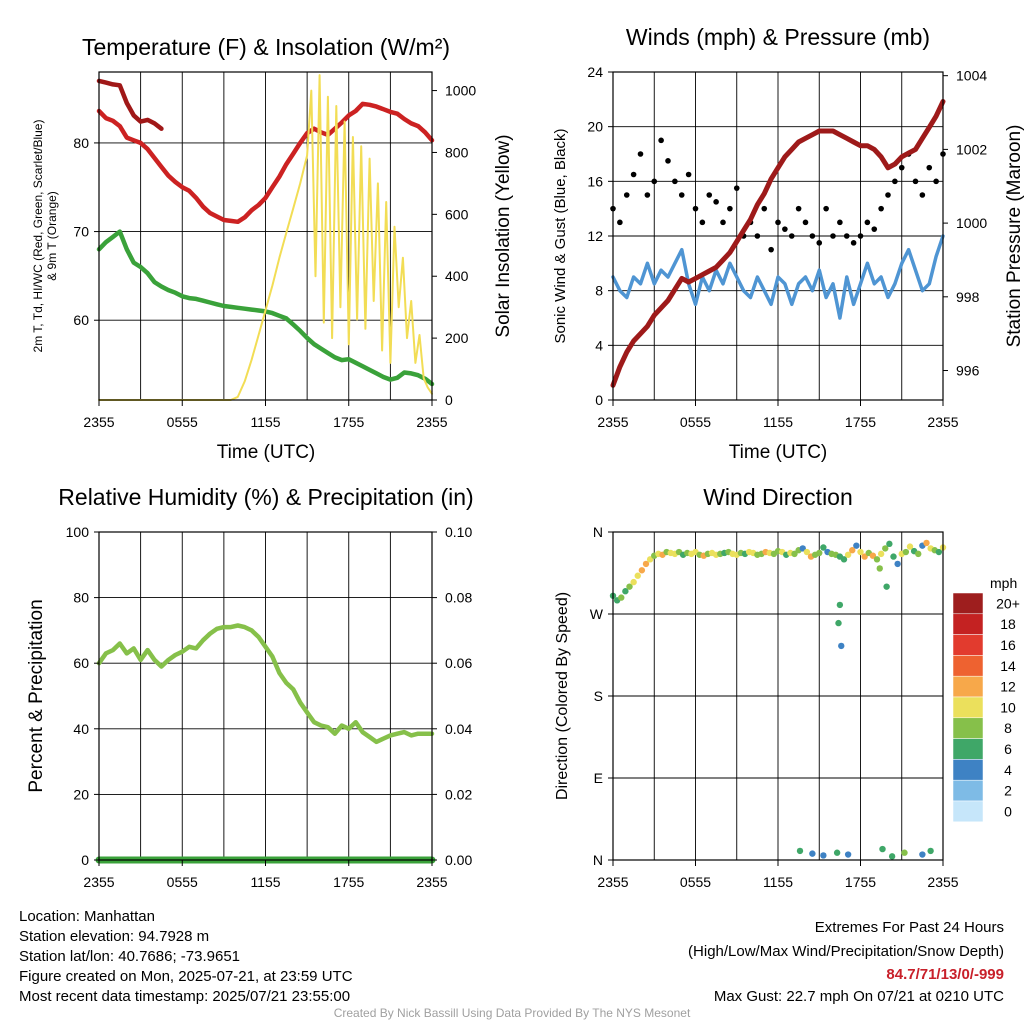 The width and height of the screenshot is (1024, 1024). I want to click on y-tick-label: 8, so click(599, 291).